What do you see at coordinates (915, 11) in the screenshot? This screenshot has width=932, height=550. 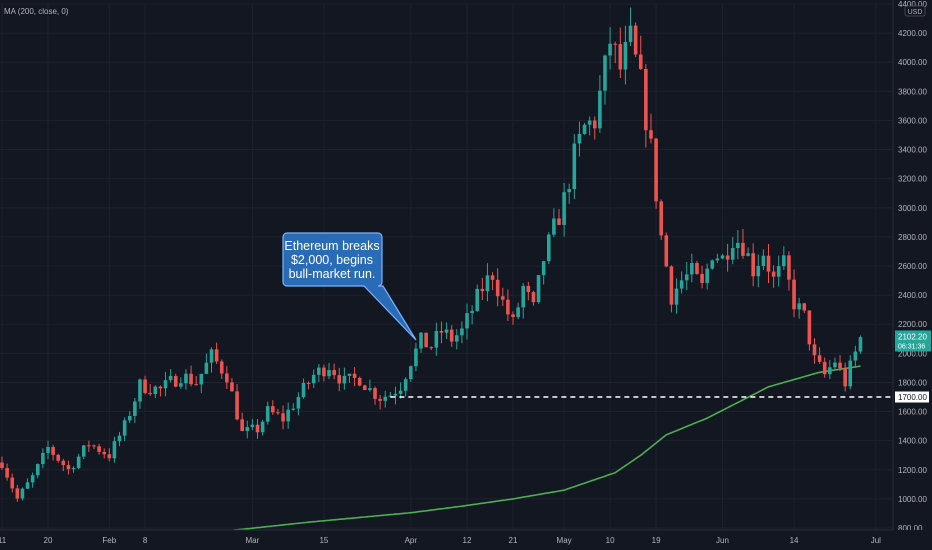 I see `currency-badge: USD` at bounding box center [915, 11].